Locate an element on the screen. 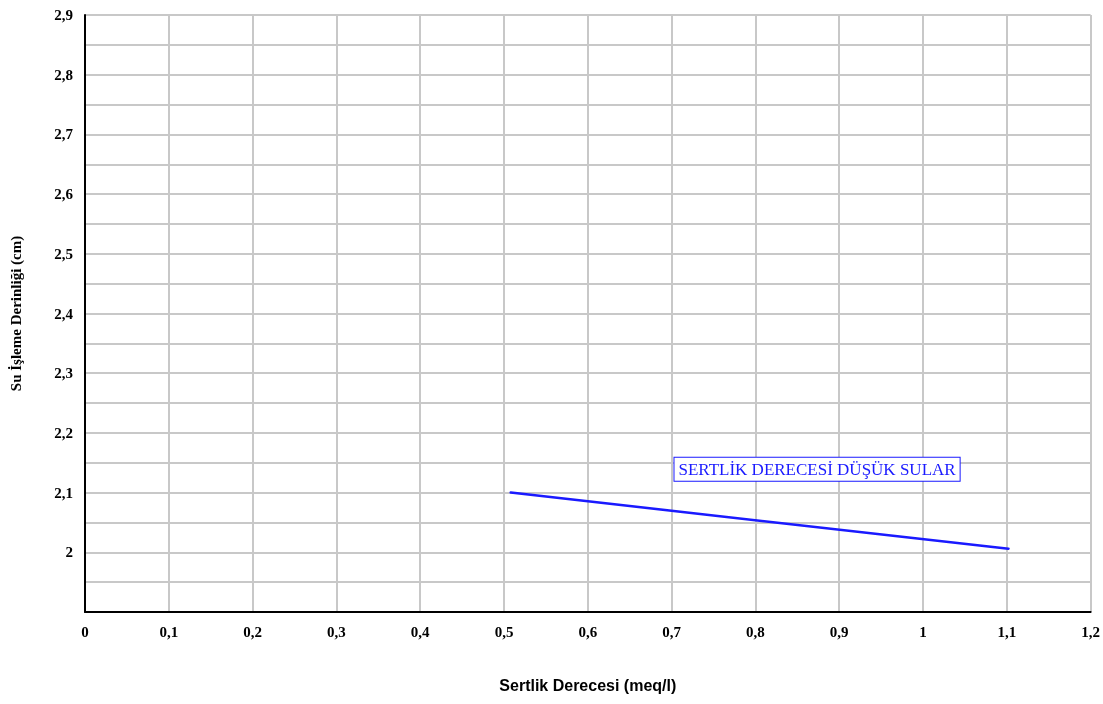  series-label: SERTLİK DERECESİ DÜŞÜK SULAR is located at coordinates (817, 469).